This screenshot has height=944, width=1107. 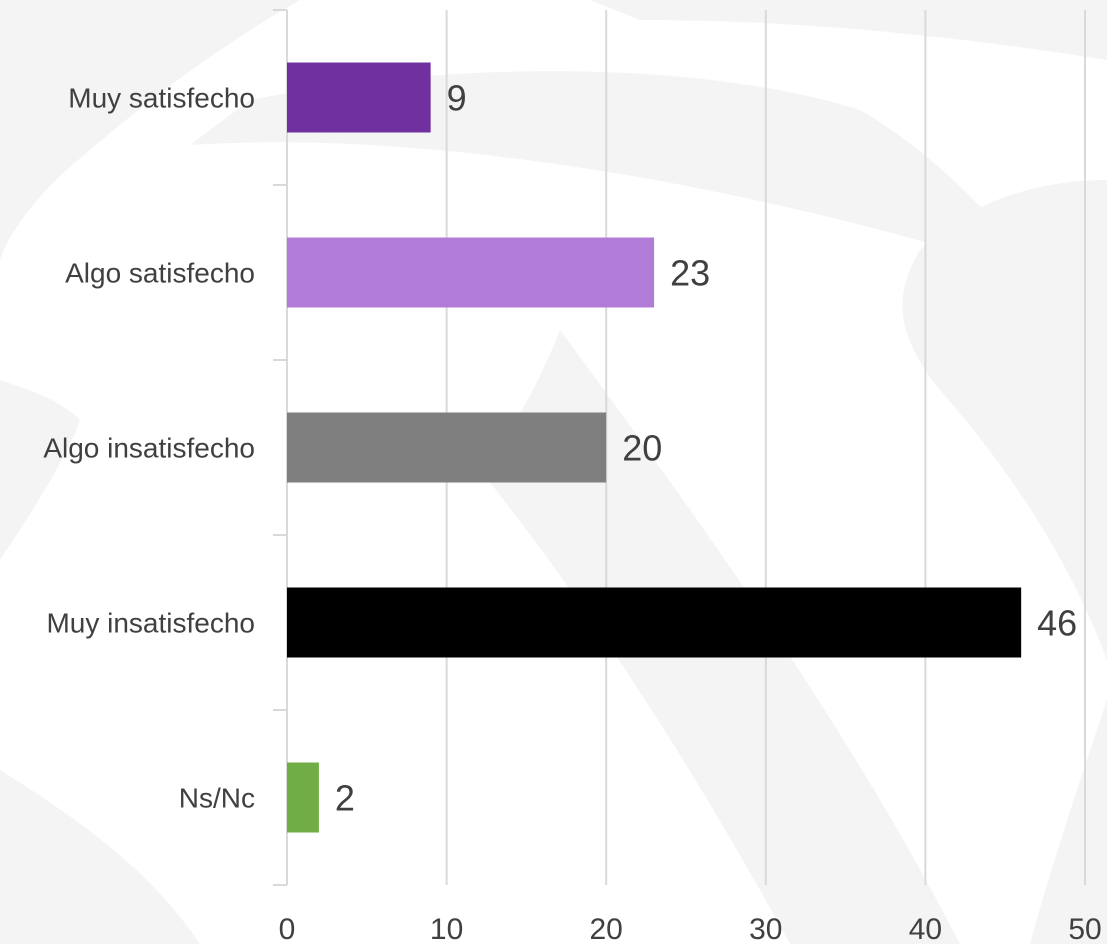 What do you see at coordinates (359, 97) in the screenshot?
I see `bar-muy-satisfecho` at bounding box center [359, 97].